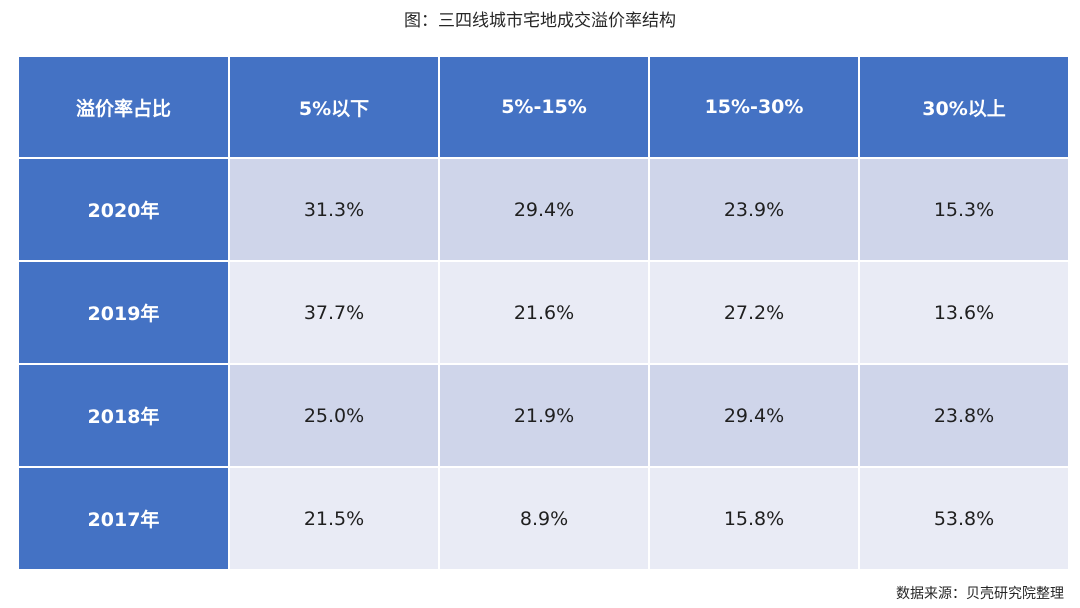  Describe the element at coordinates (334, 312) in the screenshot. I see `table-cell: 37.7%` at that location.